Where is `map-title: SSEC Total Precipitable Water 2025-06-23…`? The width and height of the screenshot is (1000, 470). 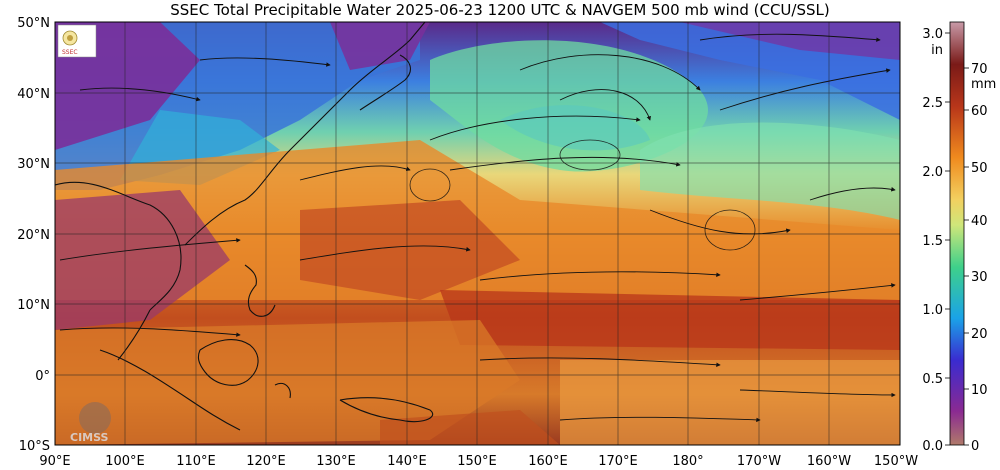 map-title: SSEC Total Precipitable Water 2025-06-23… is located at coordinates (500, 10).